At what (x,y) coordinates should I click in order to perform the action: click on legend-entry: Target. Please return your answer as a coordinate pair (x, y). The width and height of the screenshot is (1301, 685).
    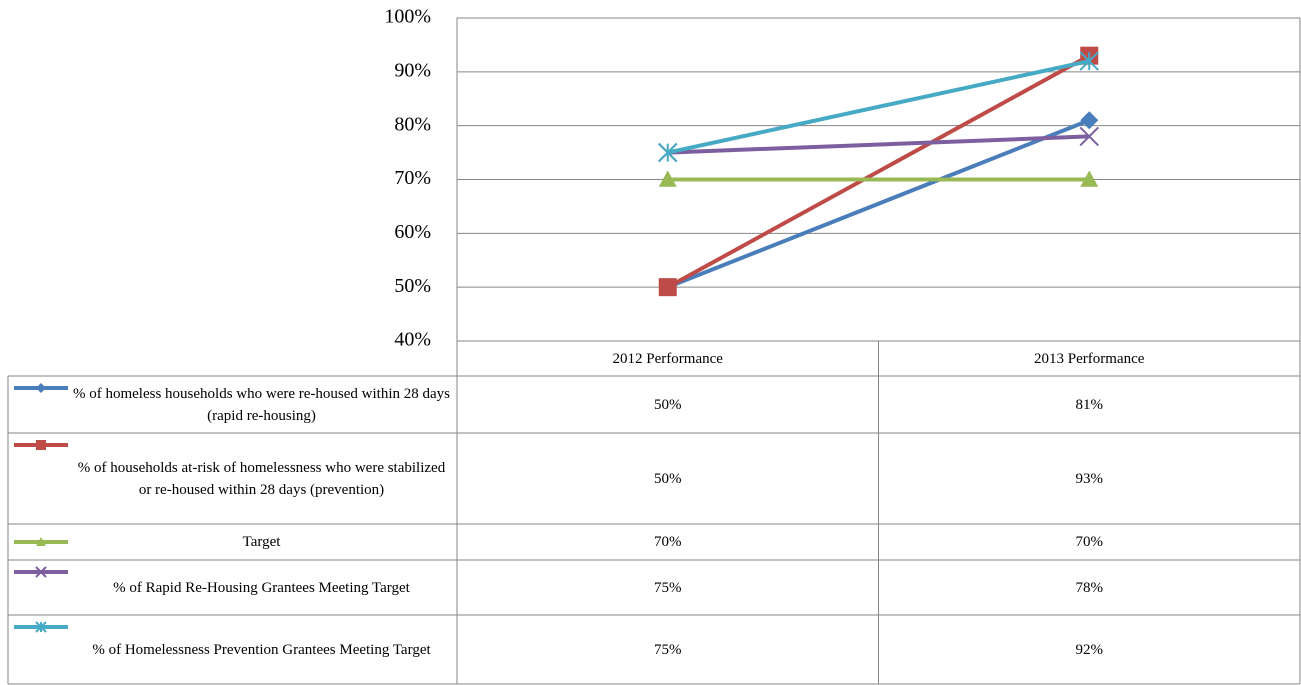
    Looking at the image, I should click on (232, 542).